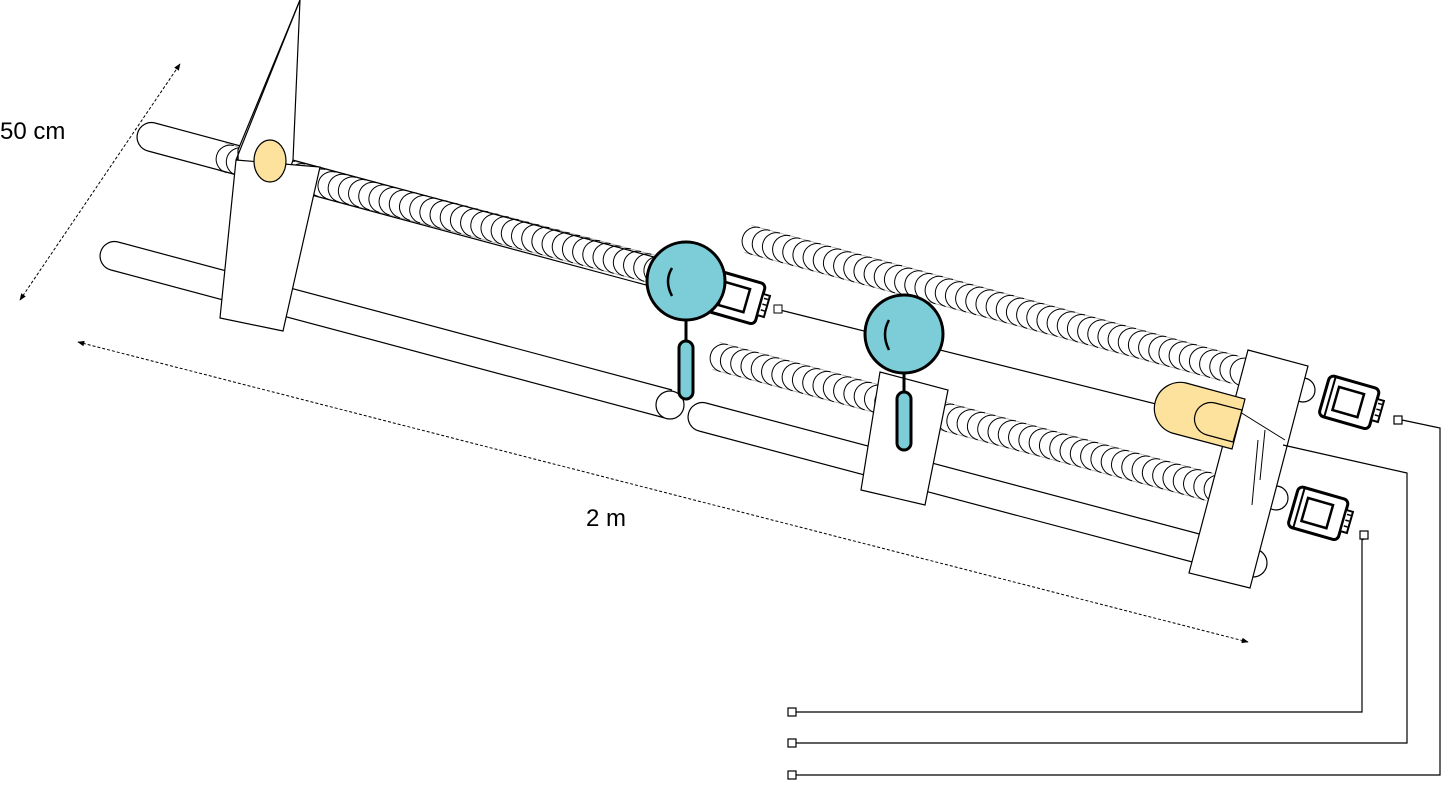  What do you see at coordinates (33, 131) in the screenshot?
I see `dimension-label-width: 50 cm` at bounding box center [33, 131].